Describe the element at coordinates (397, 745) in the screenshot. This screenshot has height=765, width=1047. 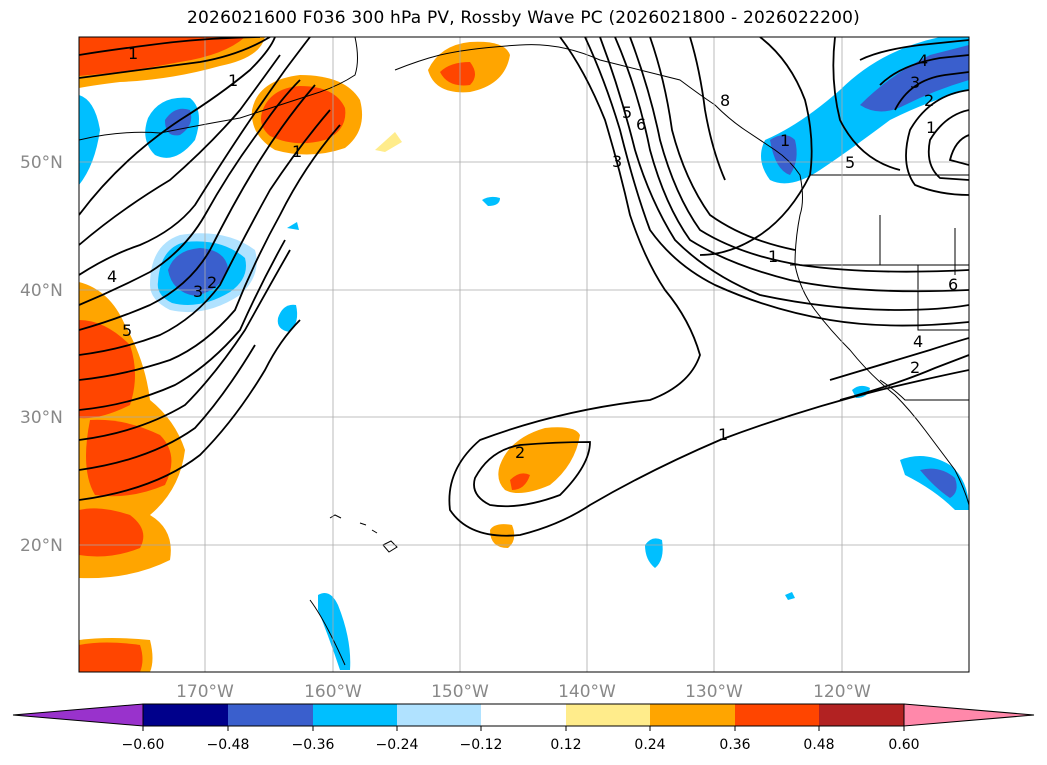
I see `colorbar-tick-label: −0.24` at that location.